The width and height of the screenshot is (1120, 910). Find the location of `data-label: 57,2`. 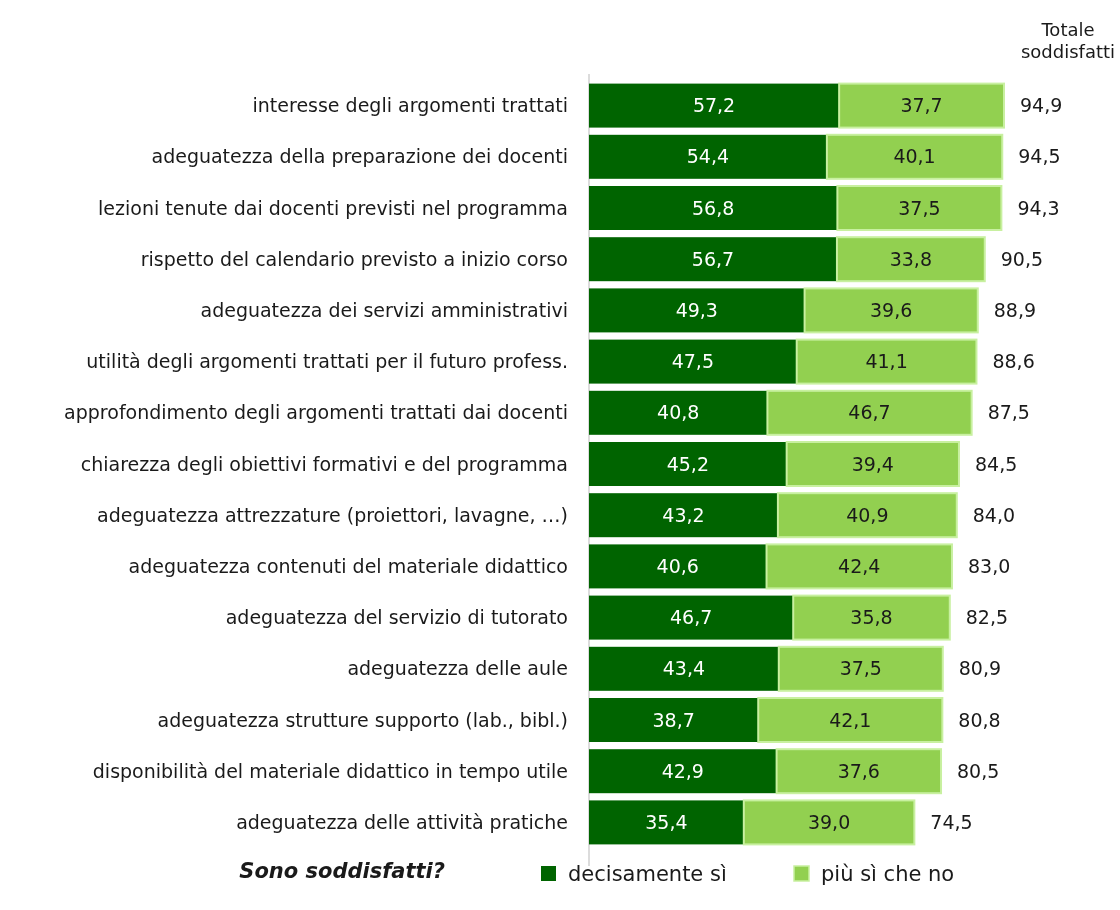

data-label: 57,2 is located at coordinates (714, 105).